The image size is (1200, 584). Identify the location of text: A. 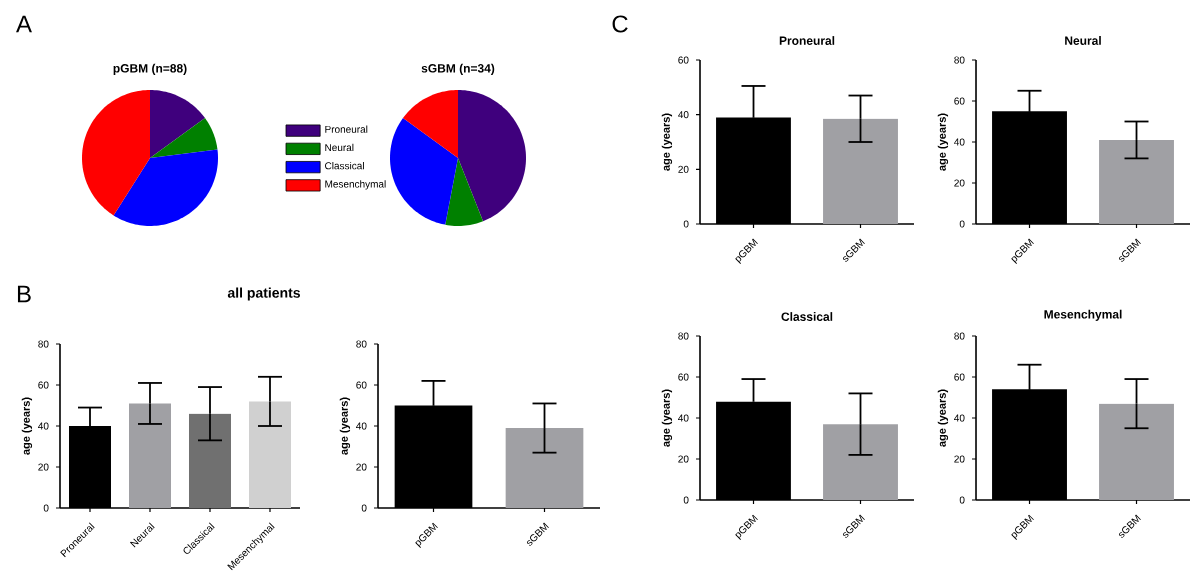
(24, 24).